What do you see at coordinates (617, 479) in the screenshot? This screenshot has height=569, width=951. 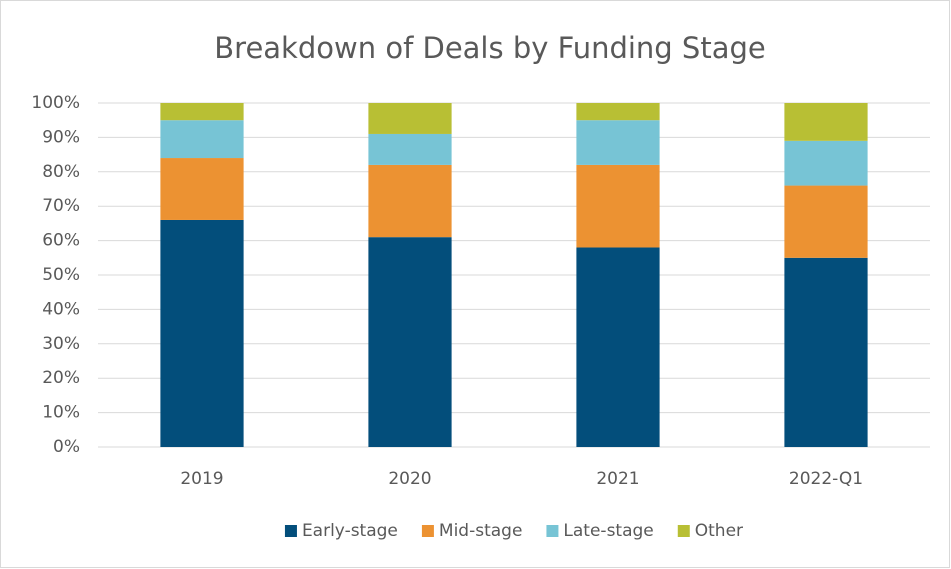 I see `x-tick-label: 2021` at bounding box center [617, 479].